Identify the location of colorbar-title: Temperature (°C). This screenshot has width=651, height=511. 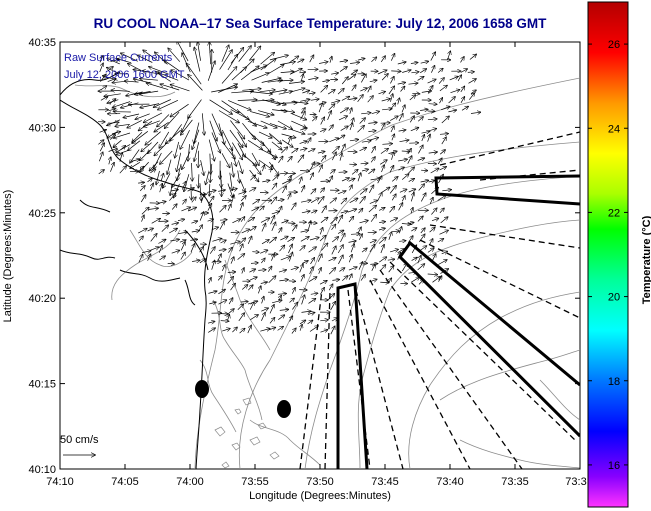
(646, 259).